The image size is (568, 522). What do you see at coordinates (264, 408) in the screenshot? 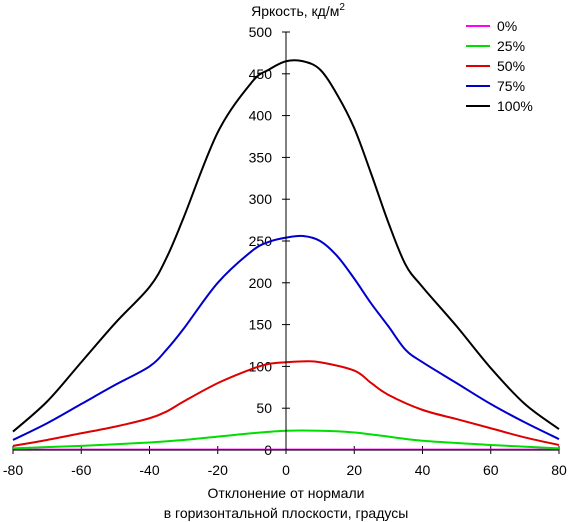
I see `y-tick-label: 50` at bounding box center [264, 408].